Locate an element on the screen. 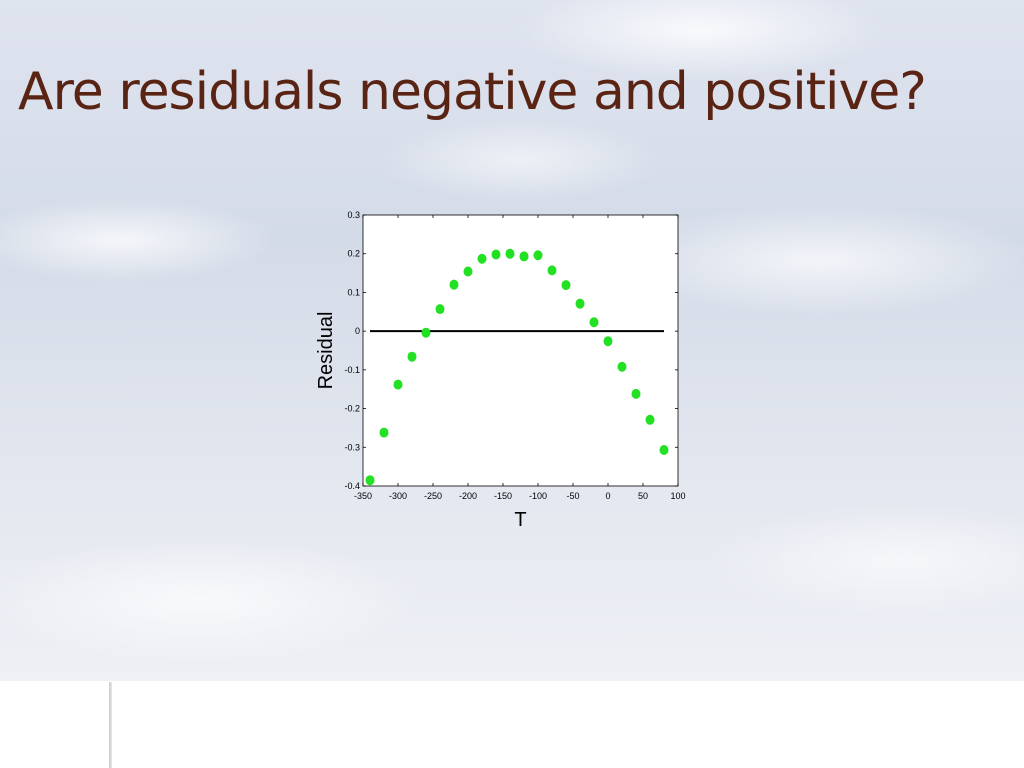 Image resolution: width=1024 pixels, height=768 pixels. x-tick-labels: -350 -300 -250 -200 -150 -100 -50 0 50 100 is located at coordinates (520, 496).